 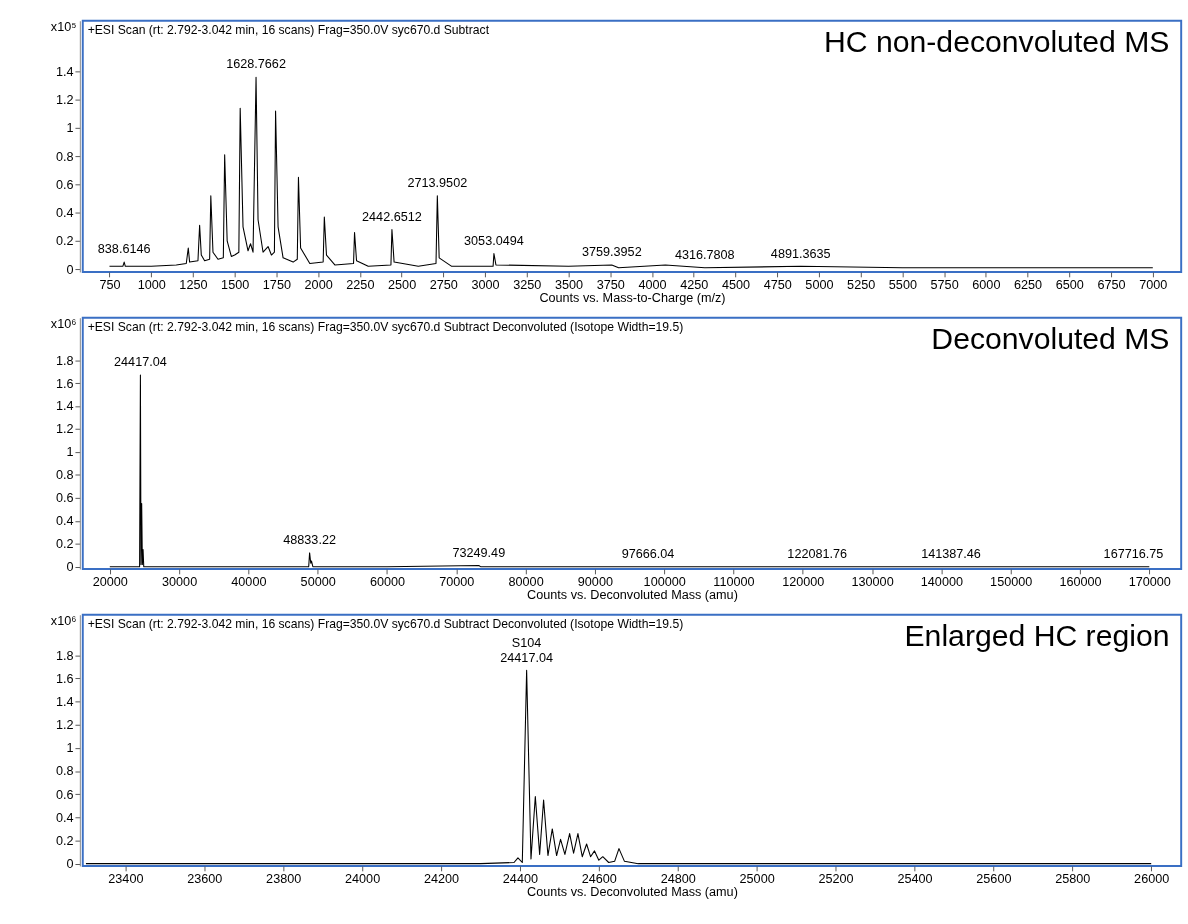 I want to click on chart-title: HC non-deconvoluted MS, so click(x=997, y=41).